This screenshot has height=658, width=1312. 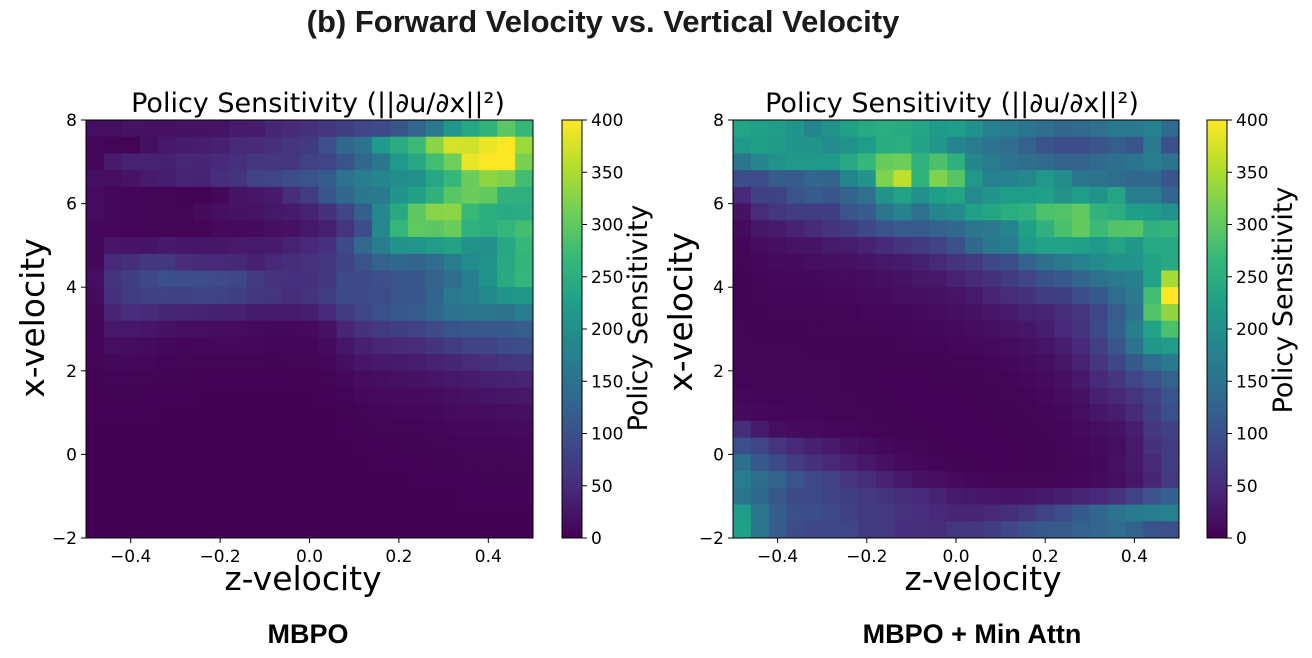 I want to click on colorbar-tick-label: 250, so click(x=1252, y=278).